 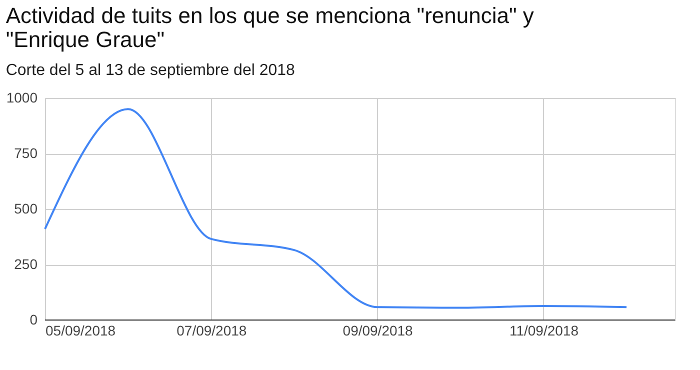 What do you see at coordinates (151, 70) in the screenshot?
I see `chart-subtitle: Corte del 5 al 13 de septiembre del 2018` at bounding box center [151, 70].